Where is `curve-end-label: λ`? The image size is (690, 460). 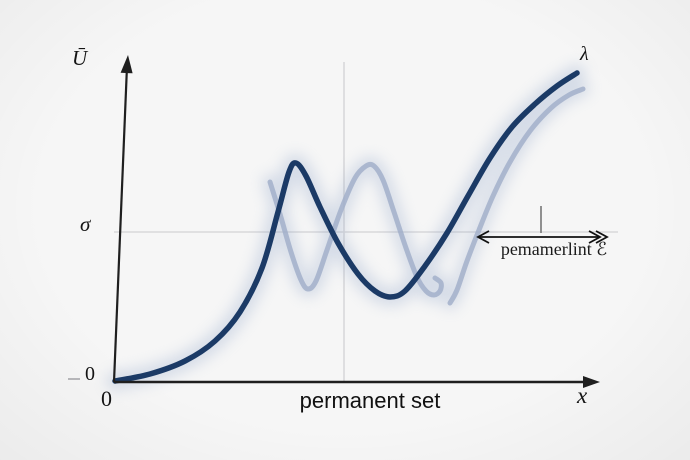
curve-end-label: λ is located at coordinates (584, 54).